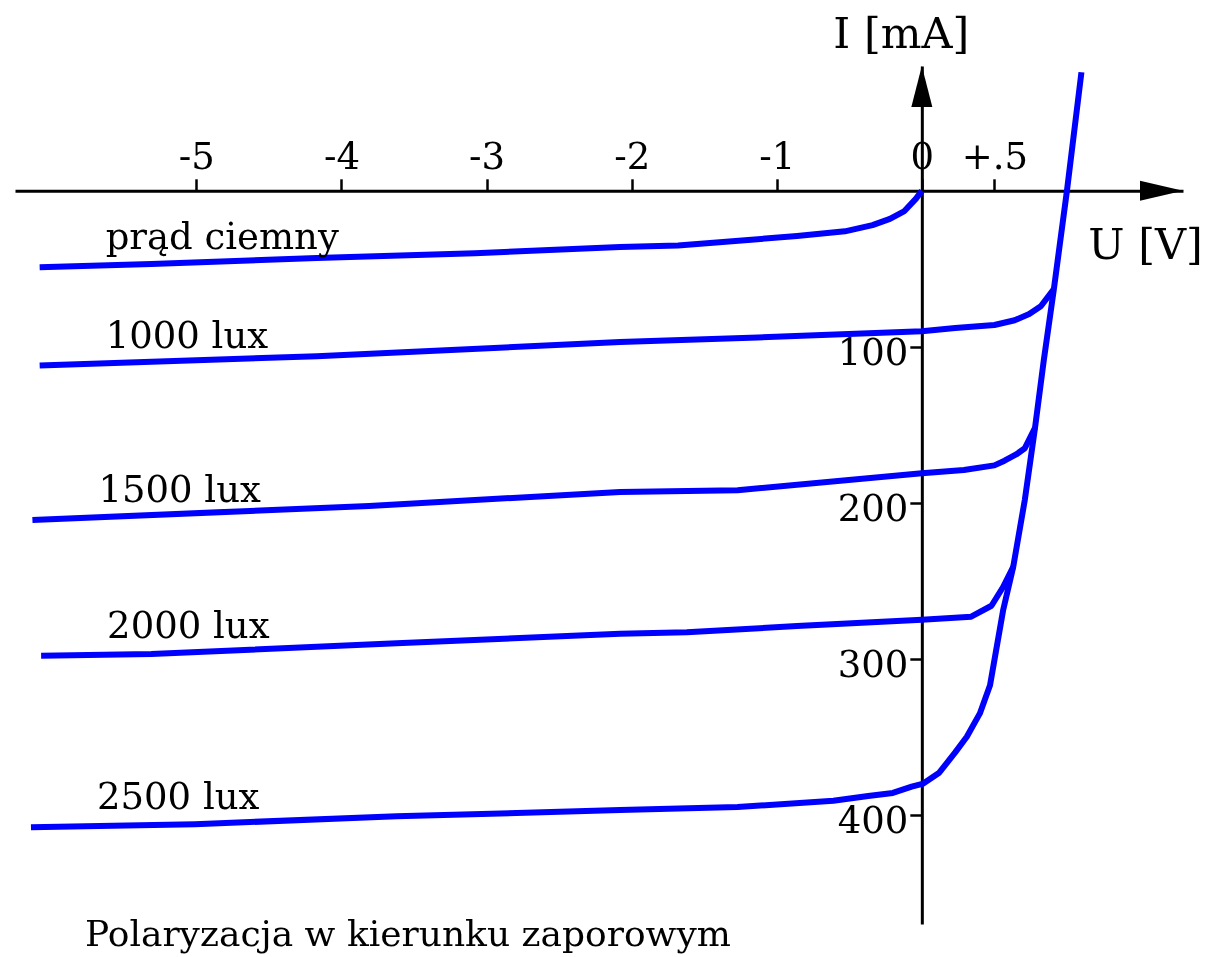 The width and height of the screenshot is (1218, 957). What do you see at coordinates (187, 335) in the screenshot?
I see `series-label: 1000 lux` at bounding box center [187, 335].